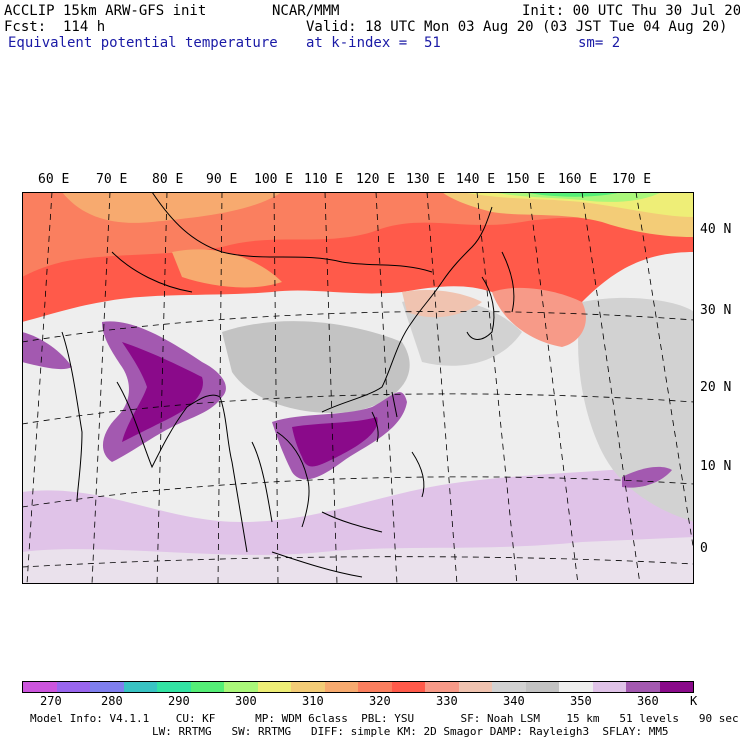 This screenshot has height=740, width=740. What do you see at coordinates (599, 43) in the screenshot?
I see `smoothing-label: sm= 2` at bounding box center [599, 43].